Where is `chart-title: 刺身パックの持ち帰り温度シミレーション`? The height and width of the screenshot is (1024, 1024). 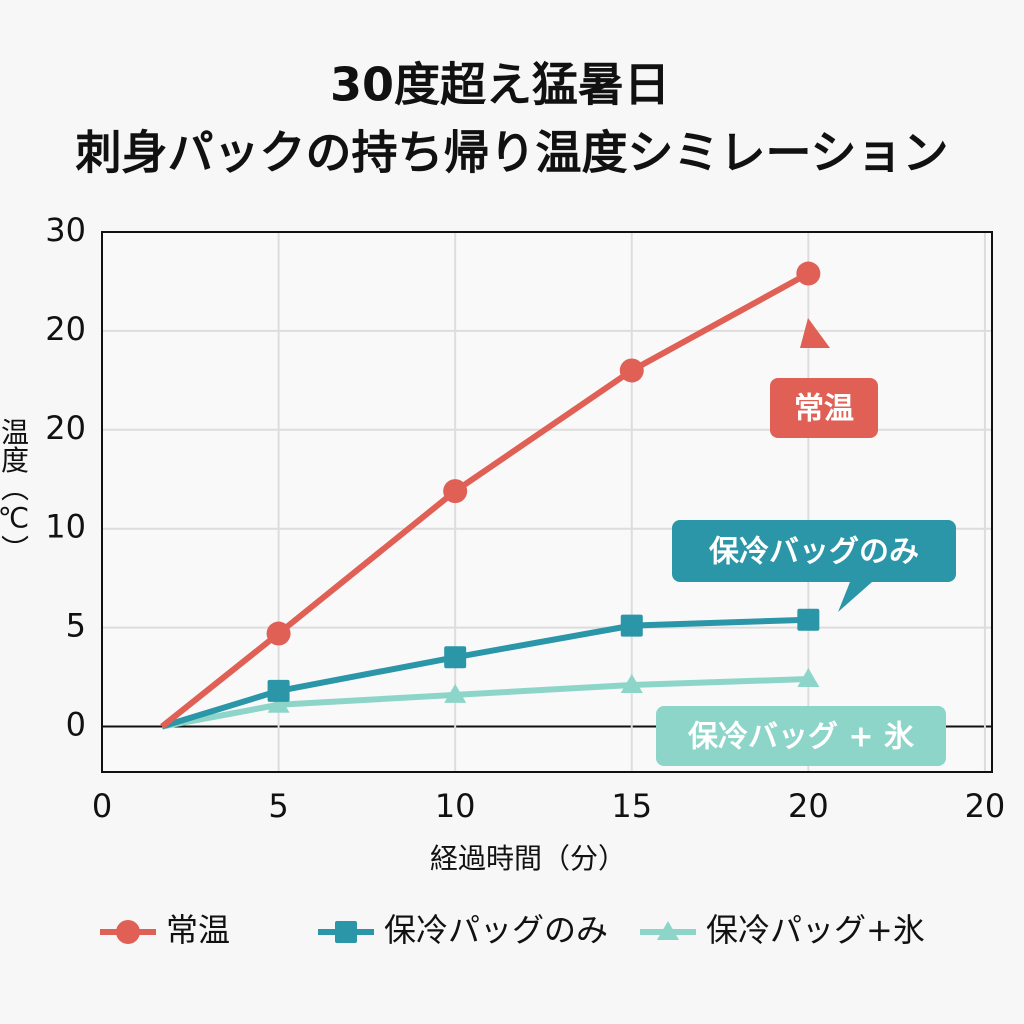
chart-title: 刺身パックの持ち帰り温度シミレーション is located at coordinates (511, 153).